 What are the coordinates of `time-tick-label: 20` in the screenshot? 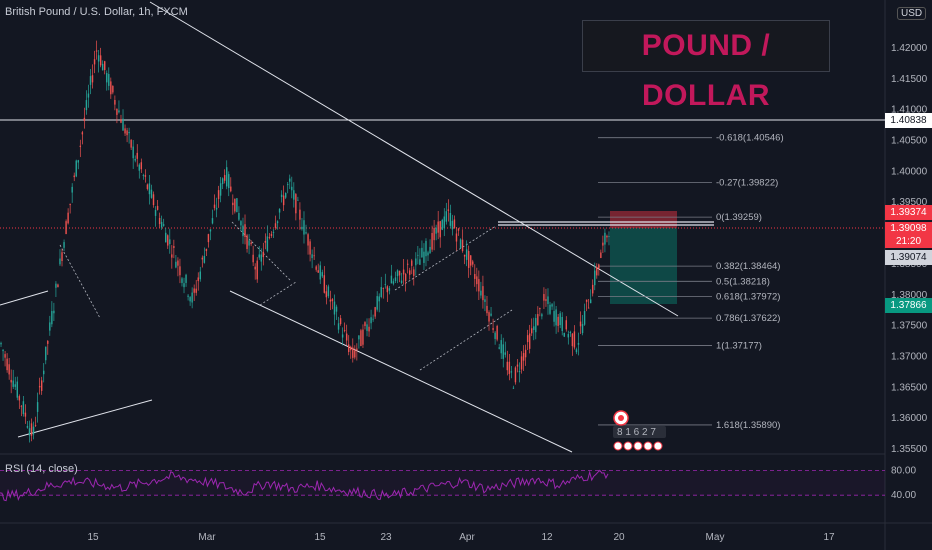 It's located at (619, 537).